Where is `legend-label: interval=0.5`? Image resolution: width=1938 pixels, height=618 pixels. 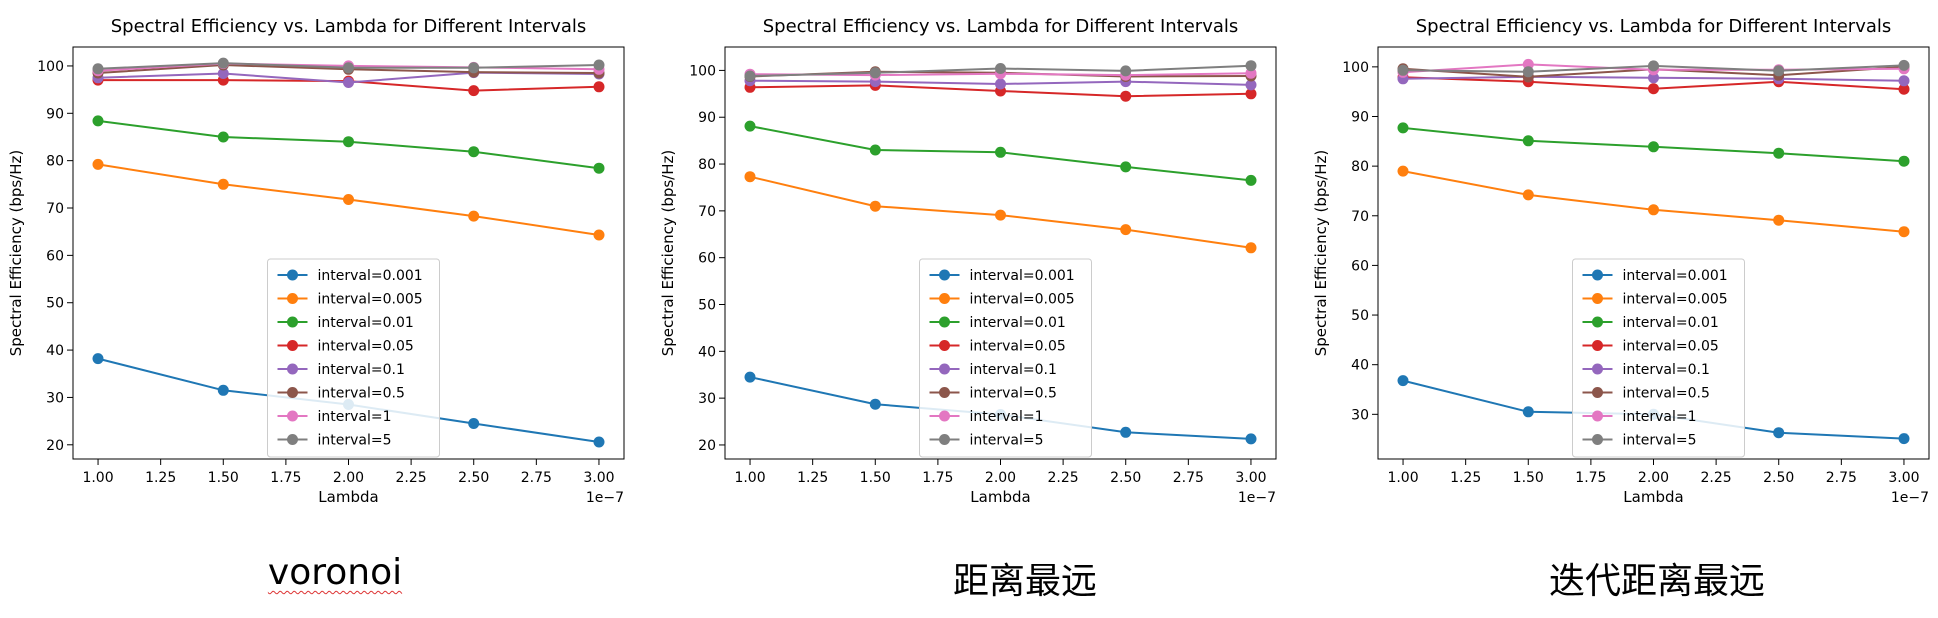 legend-label: interval=0.5 is located at coordinates (361, 394).